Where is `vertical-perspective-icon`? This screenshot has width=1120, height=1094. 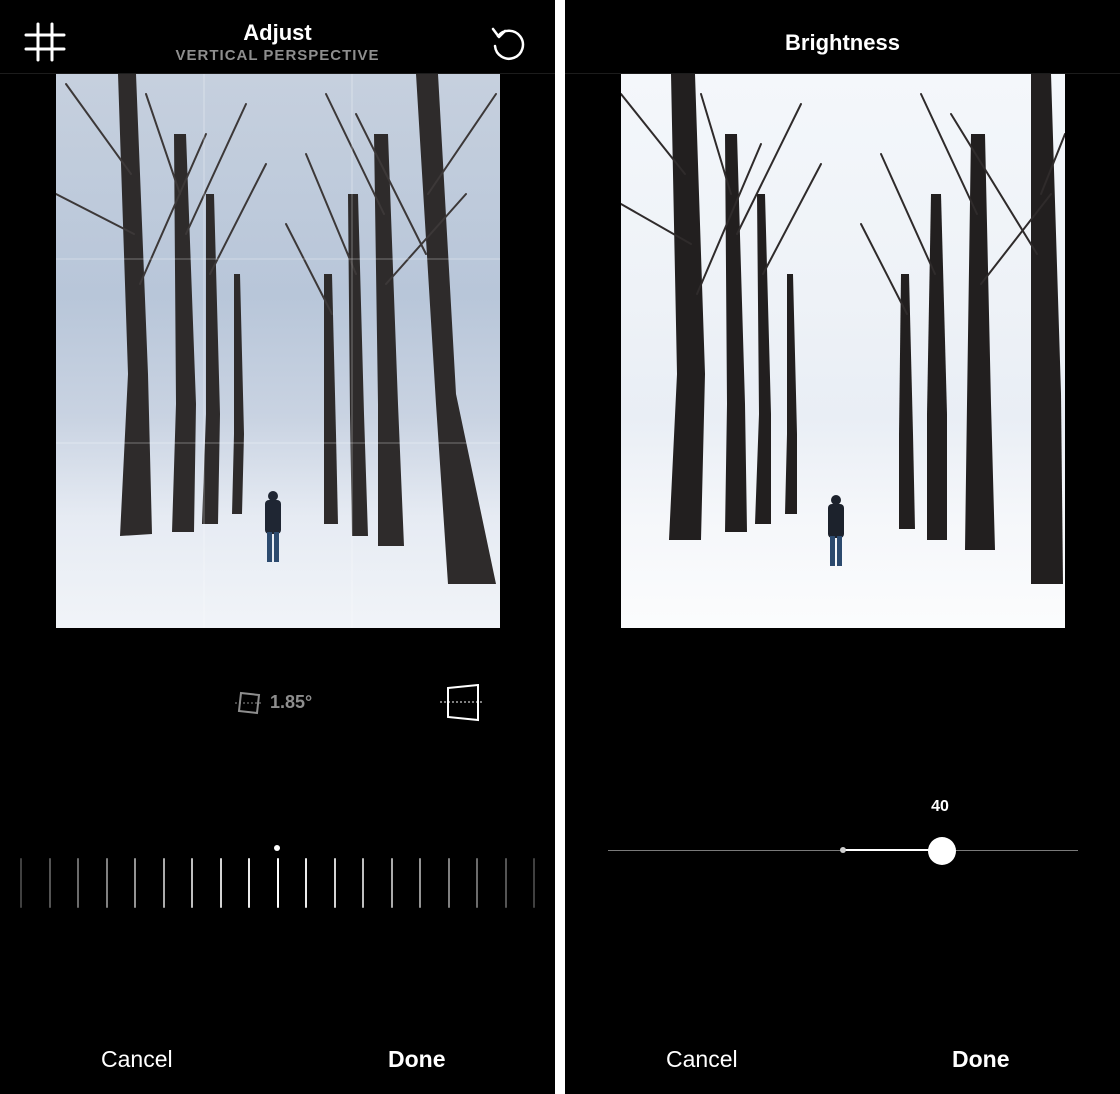
vertical-perspective-icon is located at coordinates (249, 703).